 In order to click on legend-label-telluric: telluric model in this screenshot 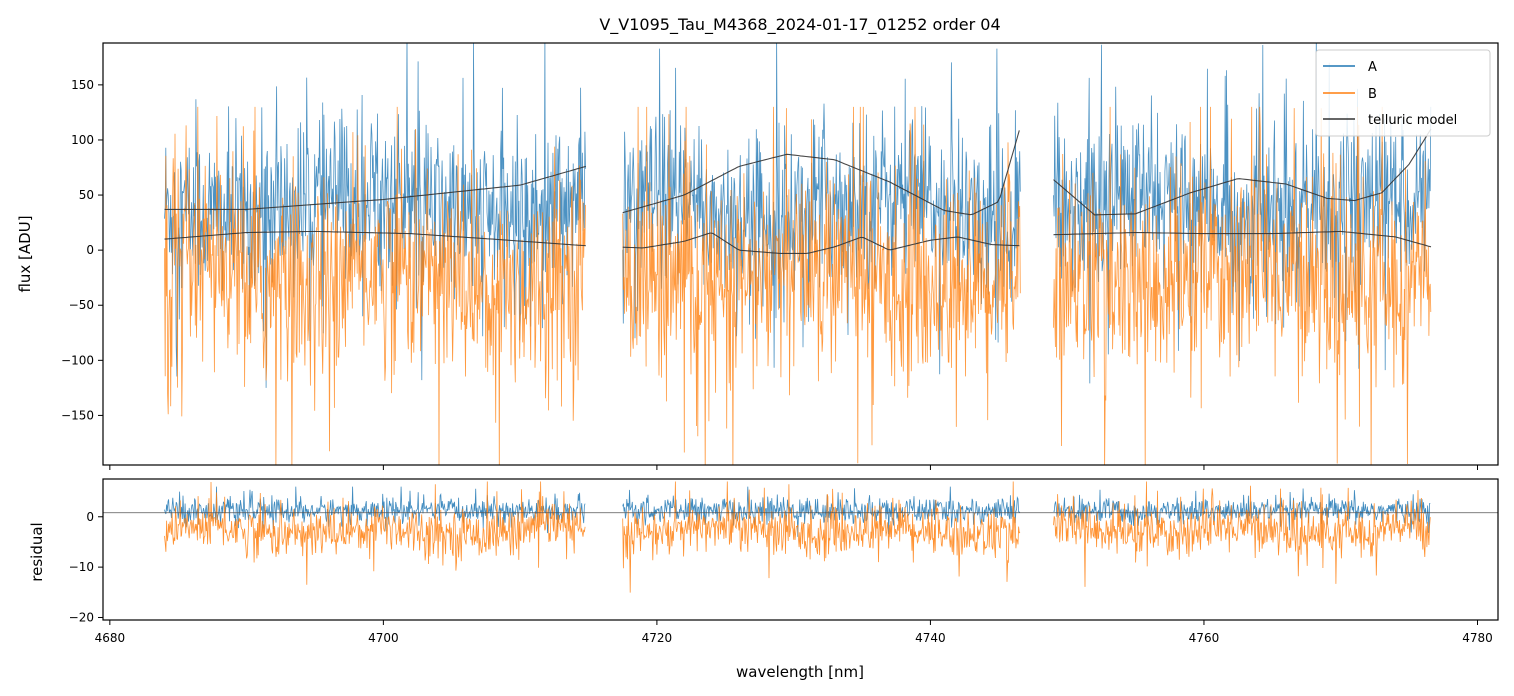, I will do `click(1412, 120)`.